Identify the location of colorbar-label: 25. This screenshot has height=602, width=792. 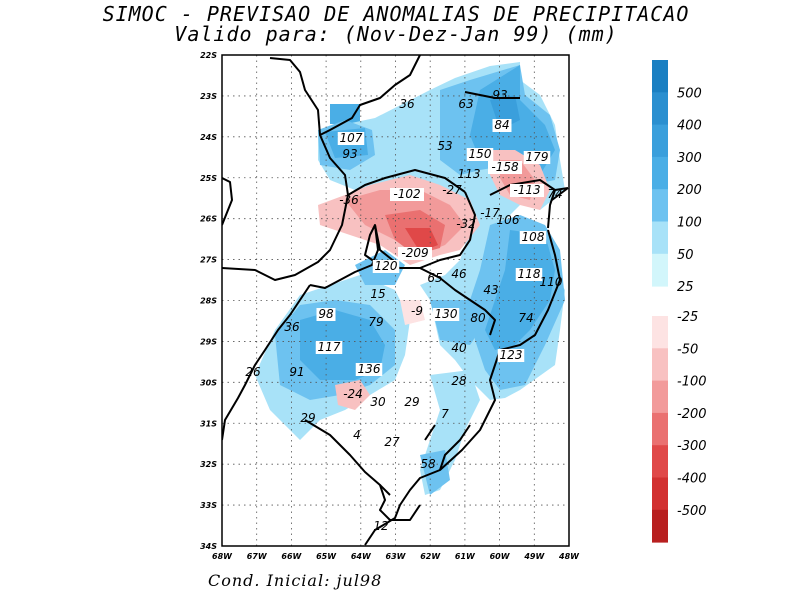
(685, 287).